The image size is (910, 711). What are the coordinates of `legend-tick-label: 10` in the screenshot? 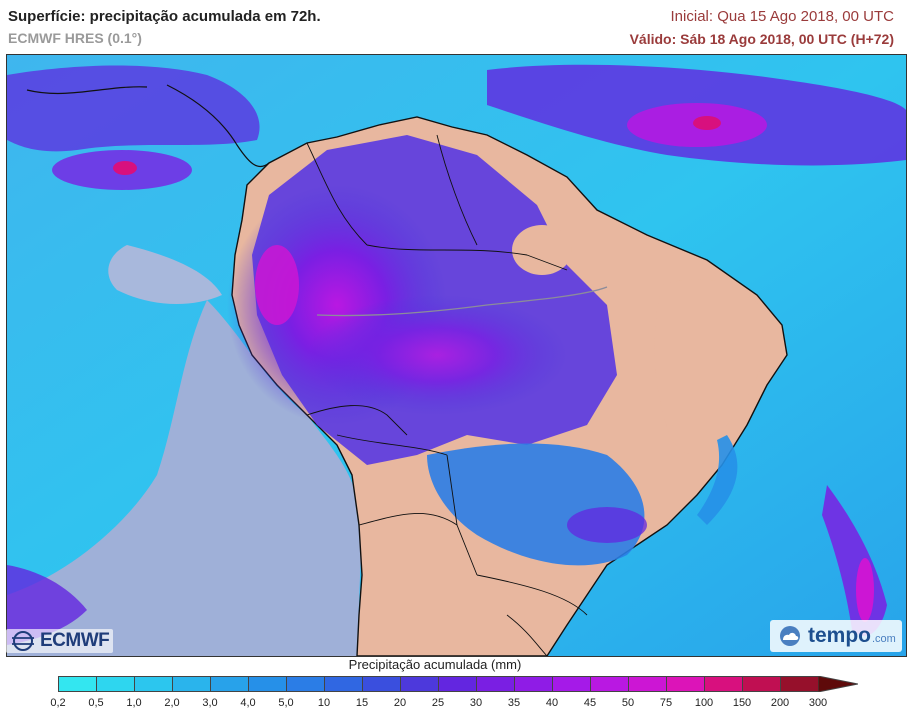 It's located at (324, 703).